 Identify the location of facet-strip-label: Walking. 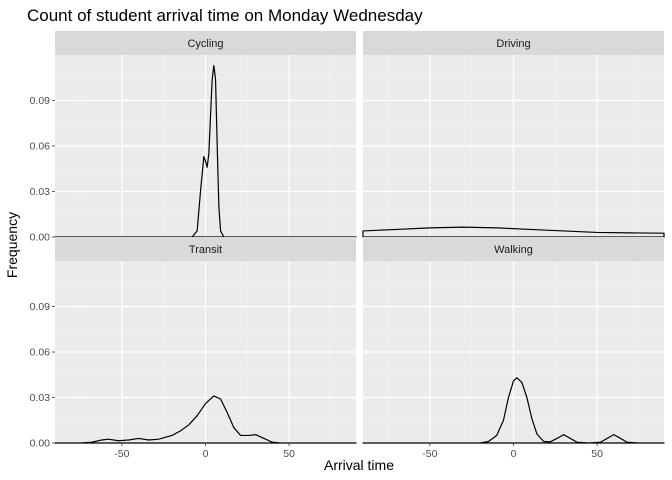
(513, 250).